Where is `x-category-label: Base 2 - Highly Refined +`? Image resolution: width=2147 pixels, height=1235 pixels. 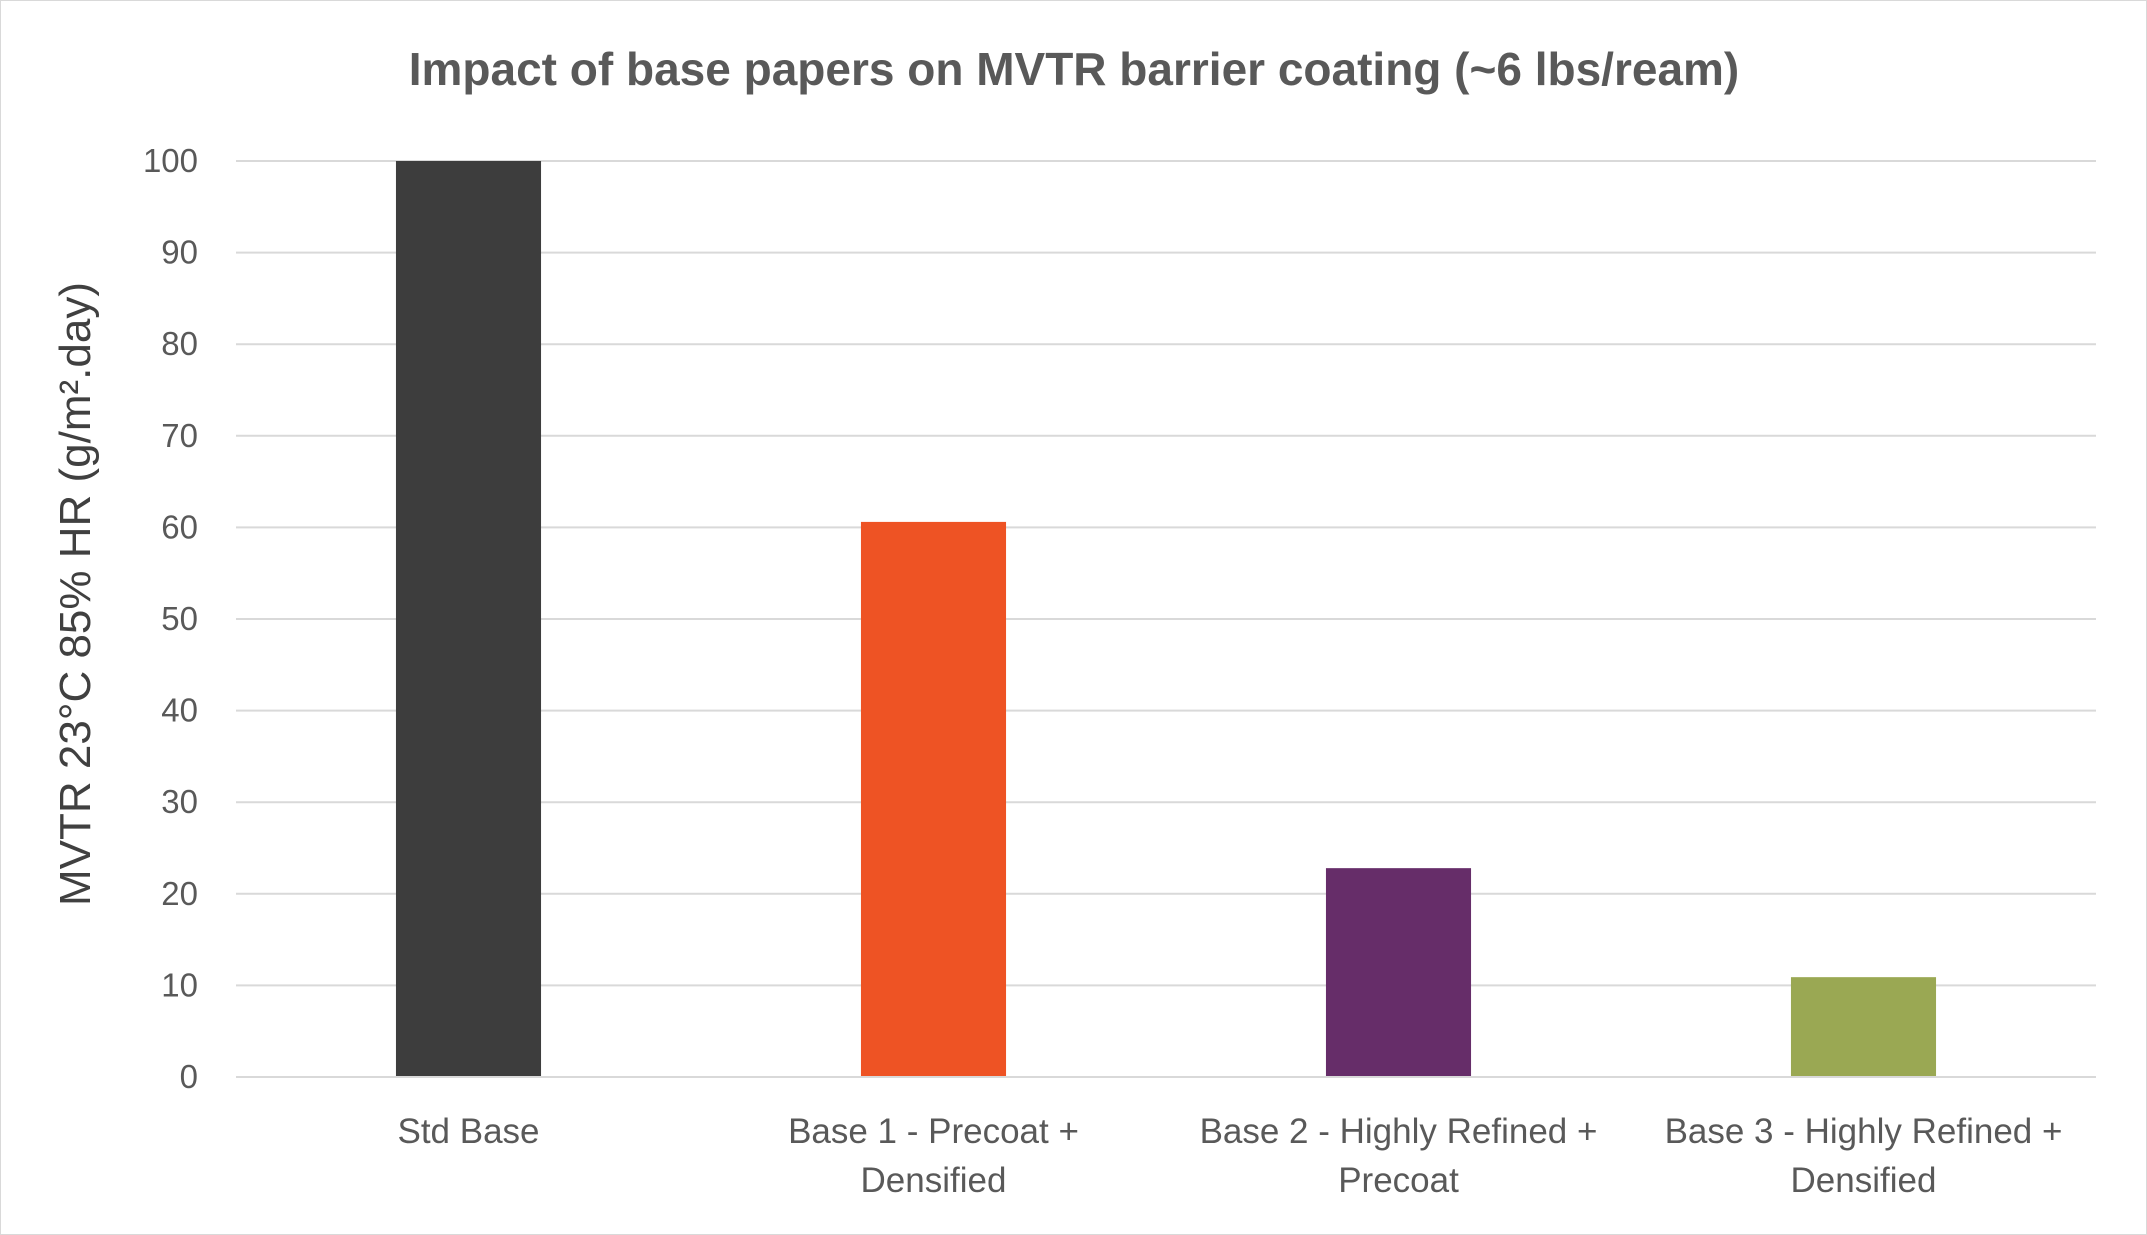 x-category-label: Base 2 - Highly Refined + is located at coordinates (1399, 1131).